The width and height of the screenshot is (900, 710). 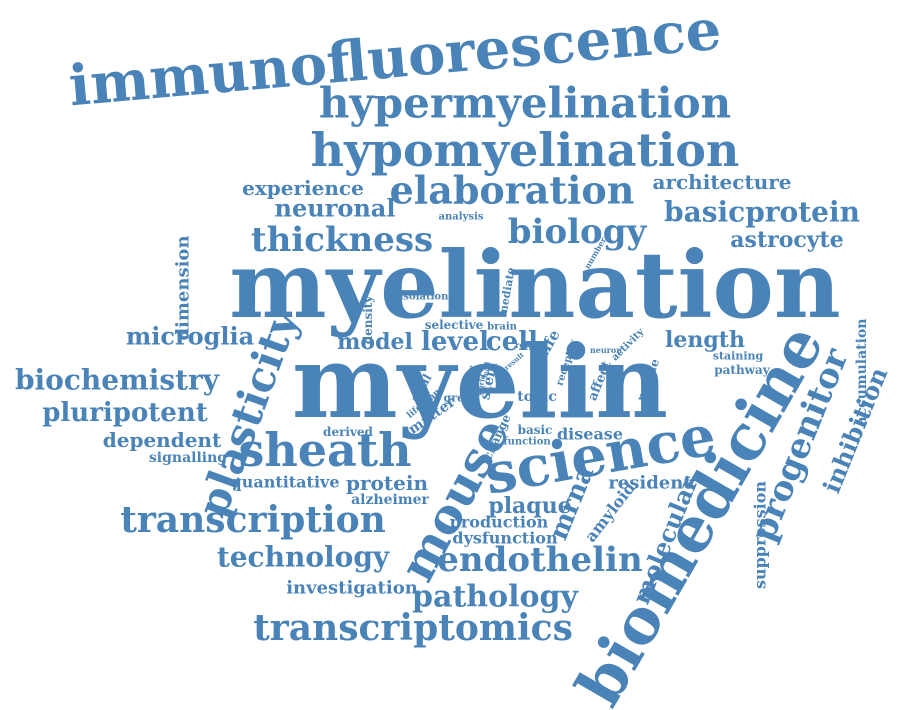 What do you see at coordinates (495, 597) in the screenshot?
I see `cloud-word-pathology: pathology` at bounding box center [495, 597].